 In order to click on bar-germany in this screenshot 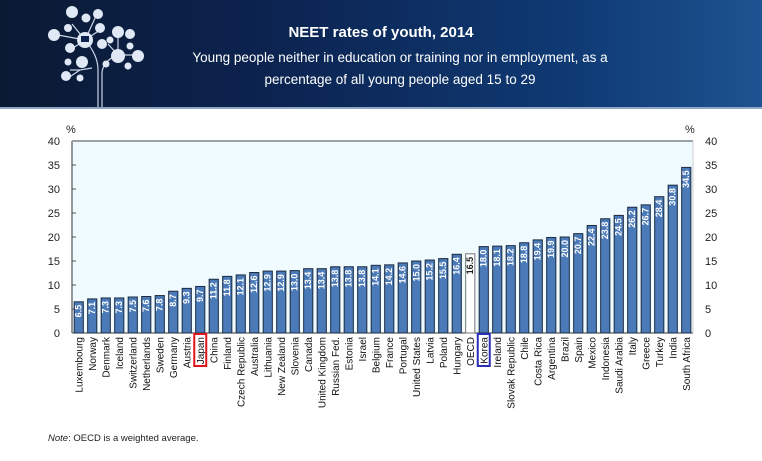, I will do `click(173, 312)`.